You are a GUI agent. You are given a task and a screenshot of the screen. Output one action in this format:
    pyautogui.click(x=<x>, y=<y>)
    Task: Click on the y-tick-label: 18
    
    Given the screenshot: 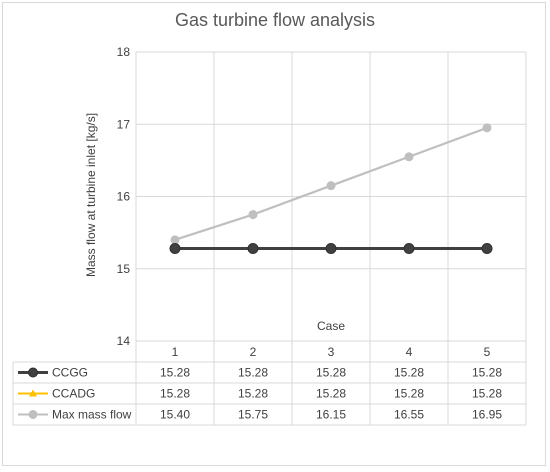 What is the action you would take?
    pyautogui.click(x=124, y=52)
    